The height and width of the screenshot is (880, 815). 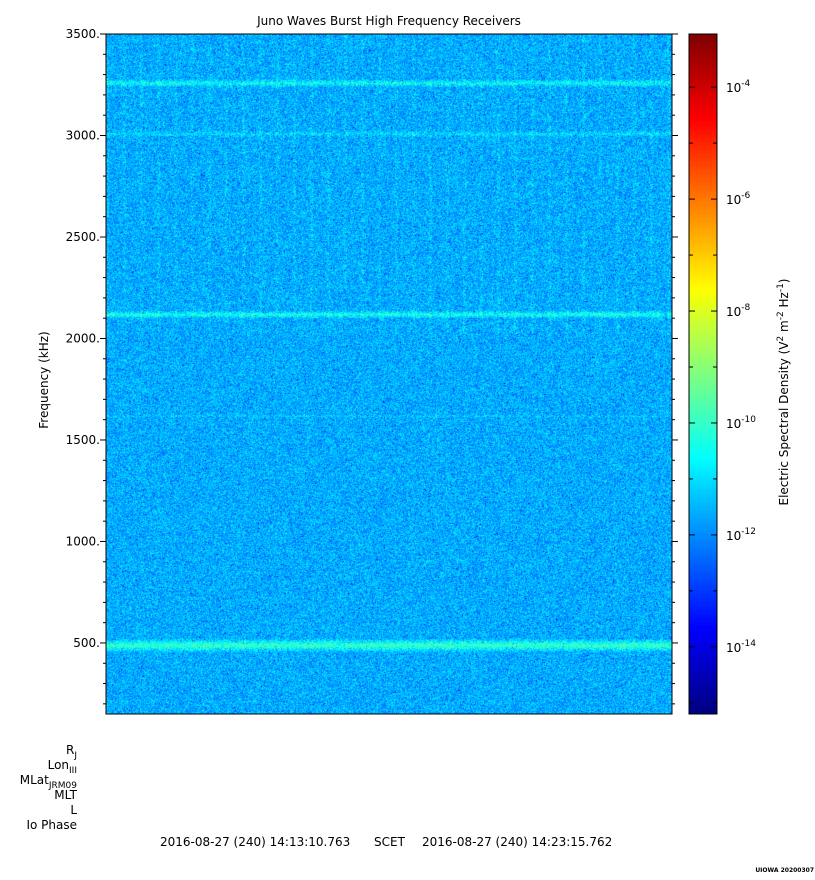 I want to click on colorbar-tick-label: 10⁻⁴, so click(x=738, y=87).